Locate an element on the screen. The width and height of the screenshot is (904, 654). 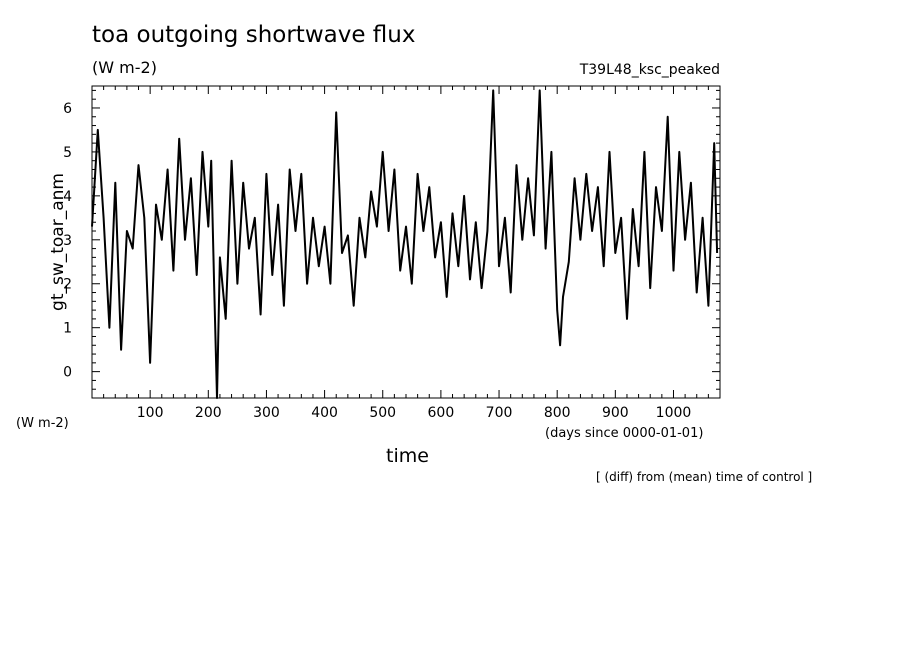
comparison-note: [ (diff) from (mean) time of control ] is located at coordinates (704, 477).